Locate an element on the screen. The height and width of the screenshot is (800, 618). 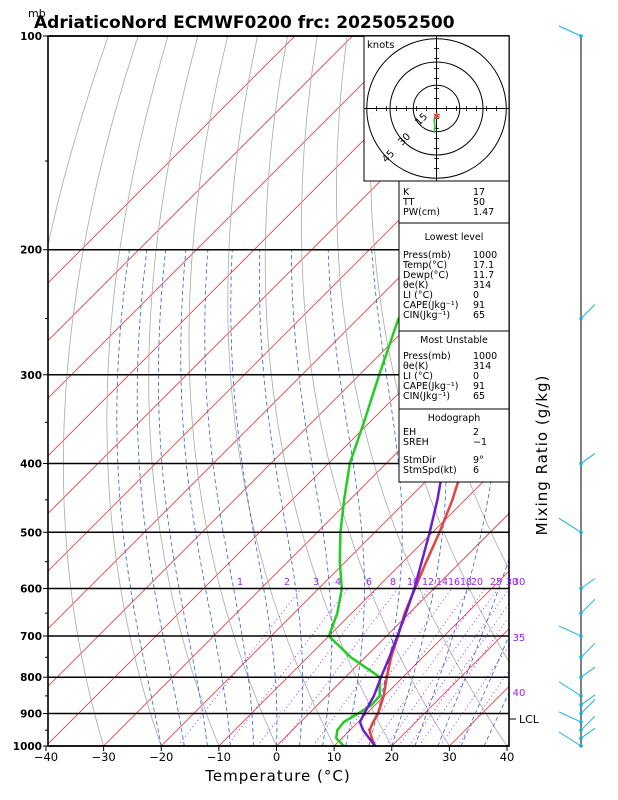
pressure-tick-label: 600 is located at coordinates (31, 589).